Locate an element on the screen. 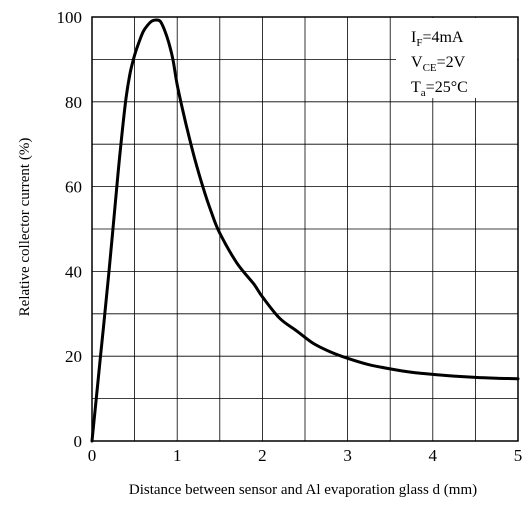  y-tick-label: 20 is located at coordinates (73, 356).